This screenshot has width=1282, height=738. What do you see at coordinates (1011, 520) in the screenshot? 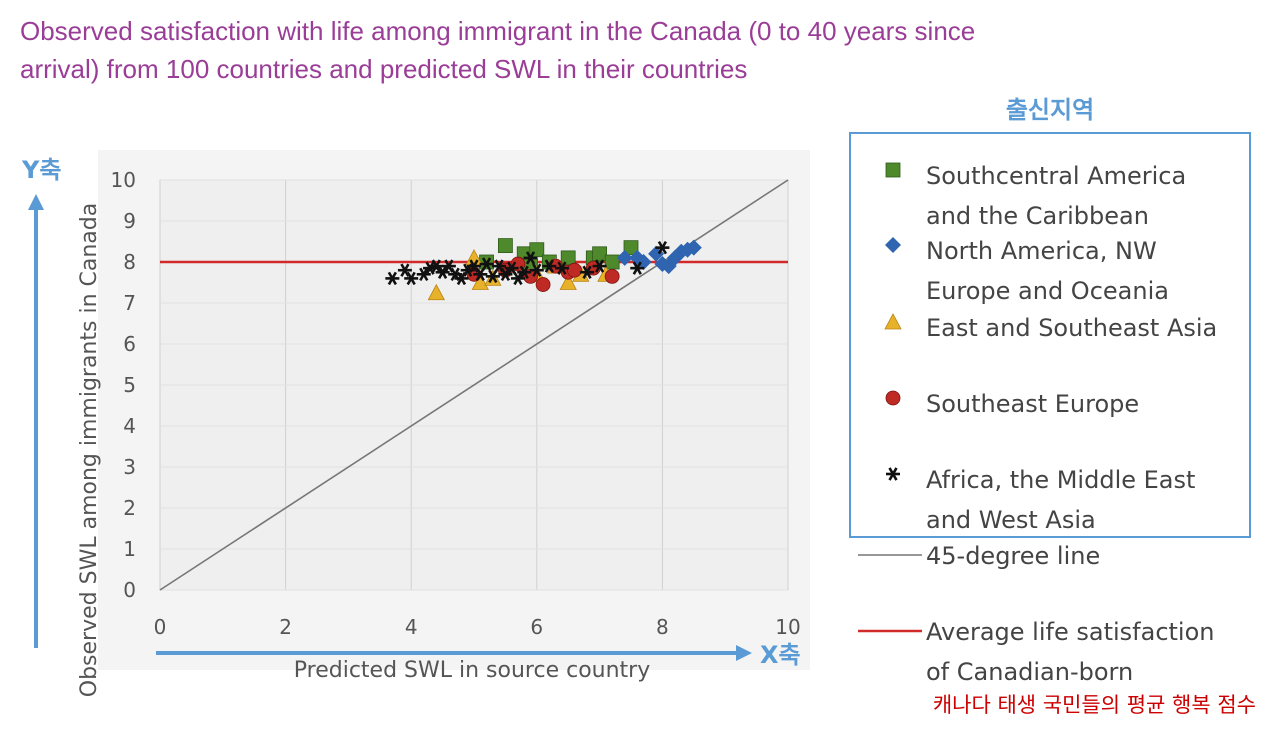
I see `legend-label: and West Asia` at bounding box center [1011, 520].